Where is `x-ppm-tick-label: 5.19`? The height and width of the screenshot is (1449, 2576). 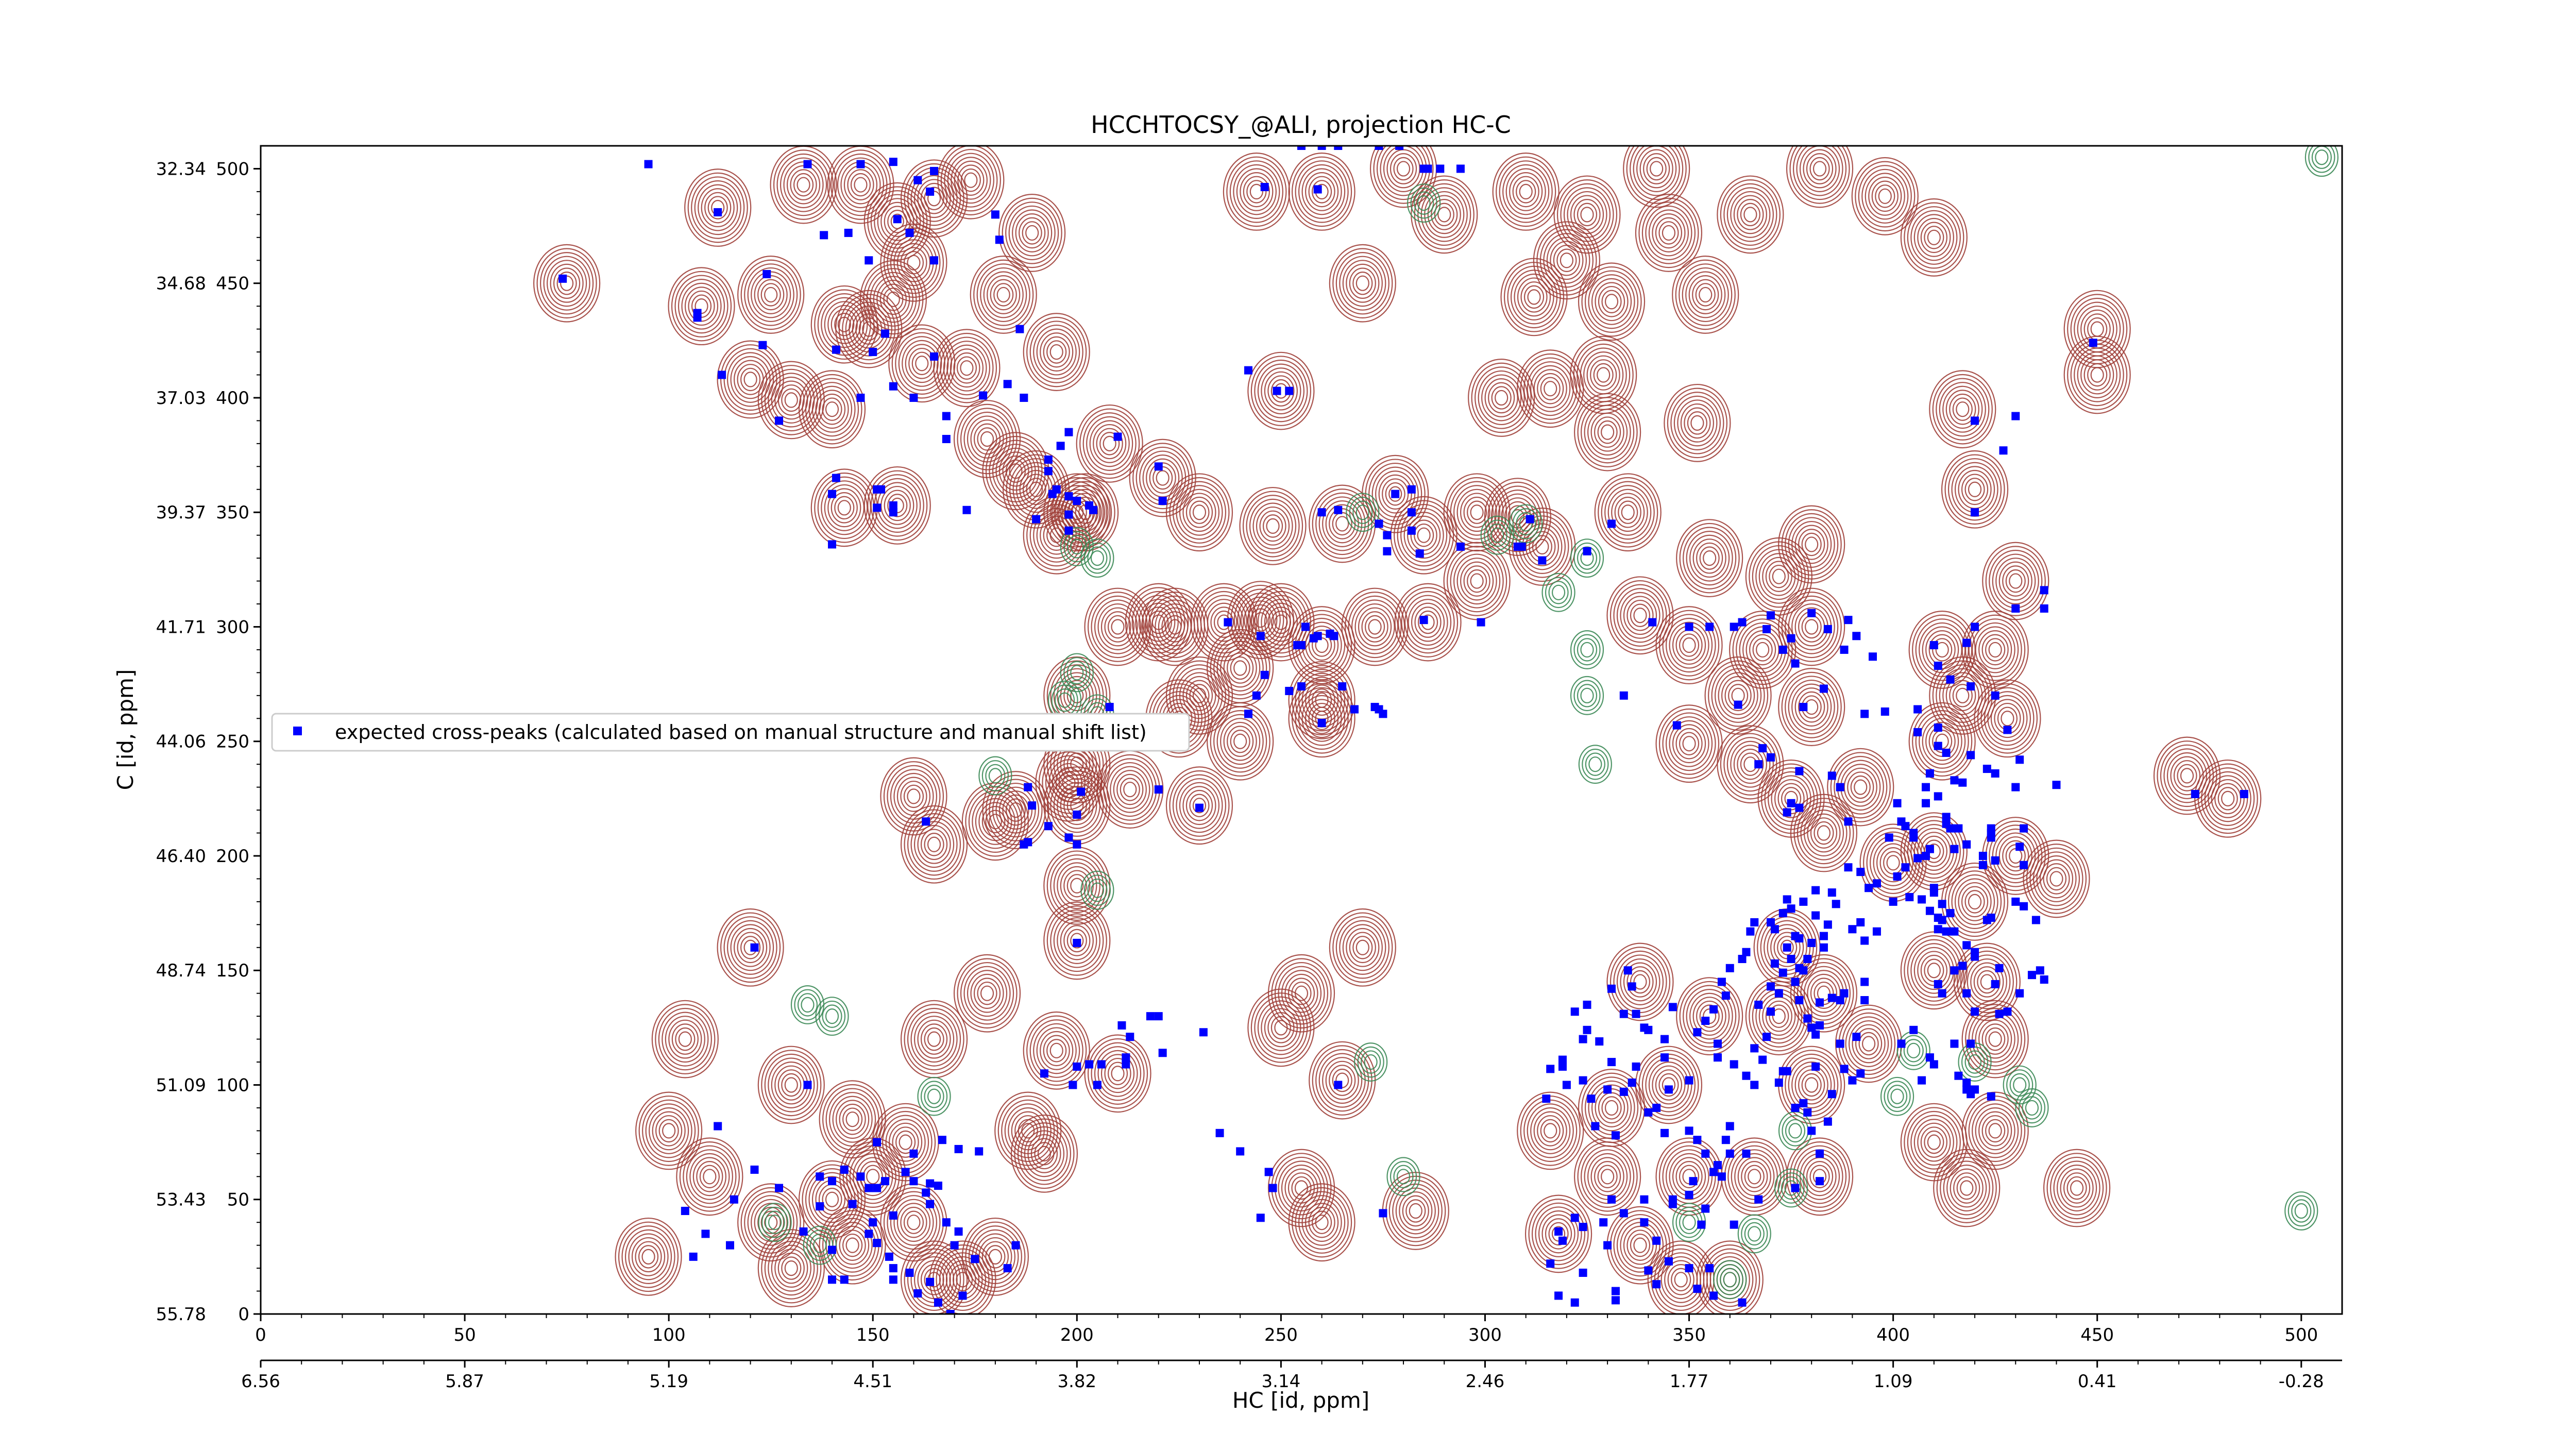 x-ppm-tick-label: 5.19 is located at coordinates (668, 1381).